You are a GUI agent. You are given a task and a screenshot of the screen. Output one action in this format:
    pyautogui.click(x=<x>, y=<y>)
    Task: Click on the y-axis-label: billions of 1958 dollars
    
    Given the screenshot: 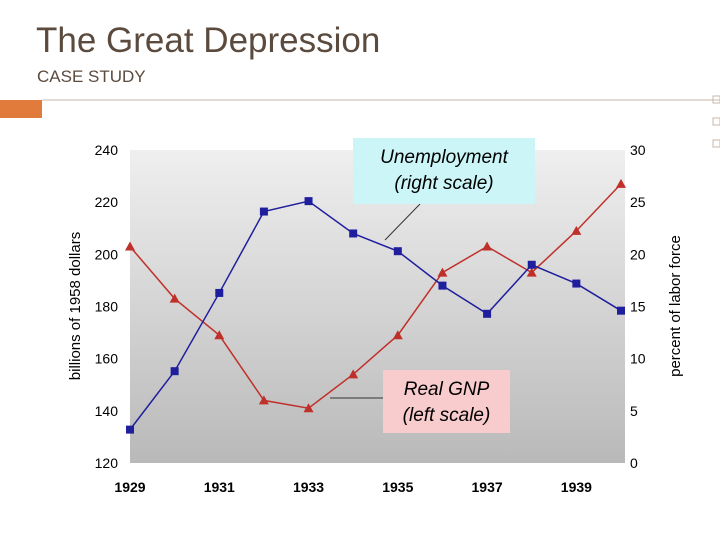 What is the action you would take?
    pyautogui.click(x=75, y=306)
    